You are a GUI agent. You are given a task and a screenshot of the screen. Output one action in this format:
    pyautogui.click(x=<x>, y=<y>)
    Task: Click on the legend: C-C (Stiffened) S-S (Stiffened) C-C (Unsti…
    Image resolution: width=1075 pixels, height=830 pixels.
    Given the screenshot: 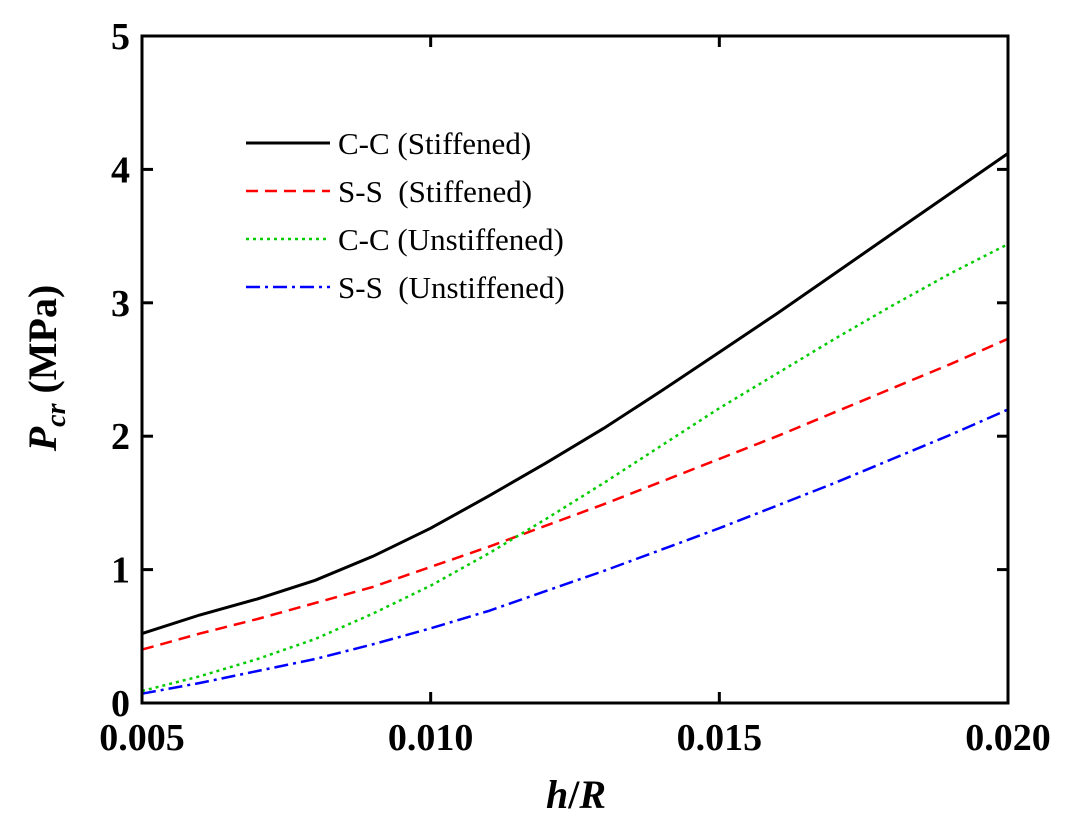 What is the action you would take?
    pyautogui.click(x=405, y=215)
    